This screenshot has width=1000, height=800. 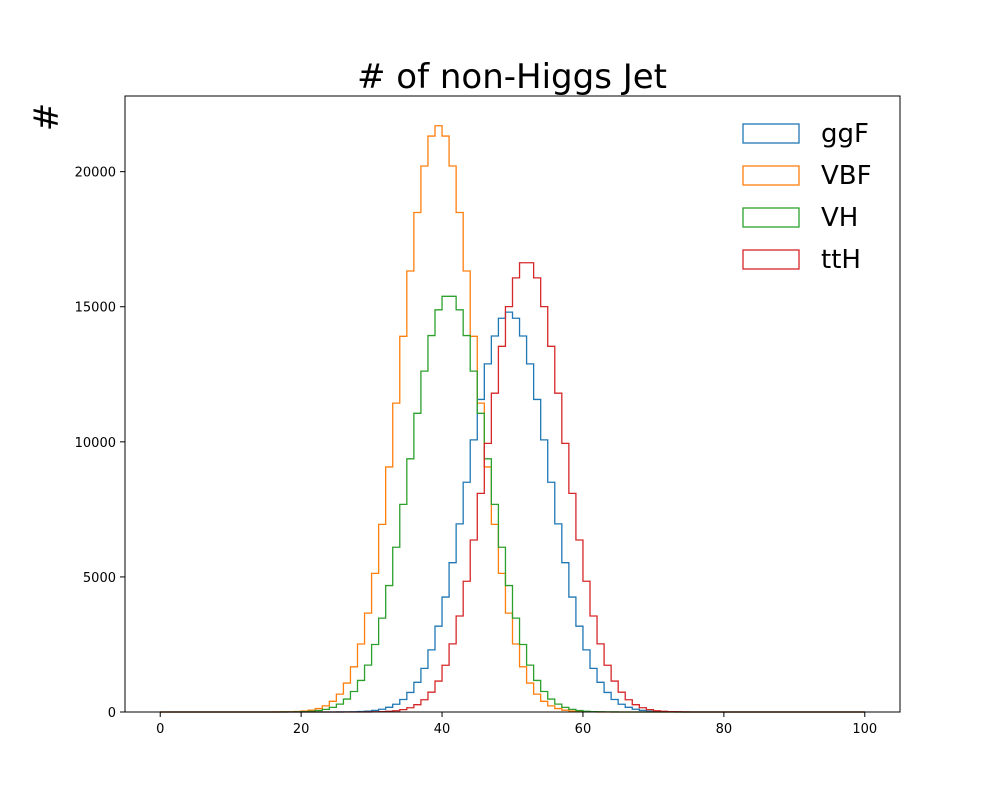 I want to click on legend-swatch-tth, so click(x=771, y=259).